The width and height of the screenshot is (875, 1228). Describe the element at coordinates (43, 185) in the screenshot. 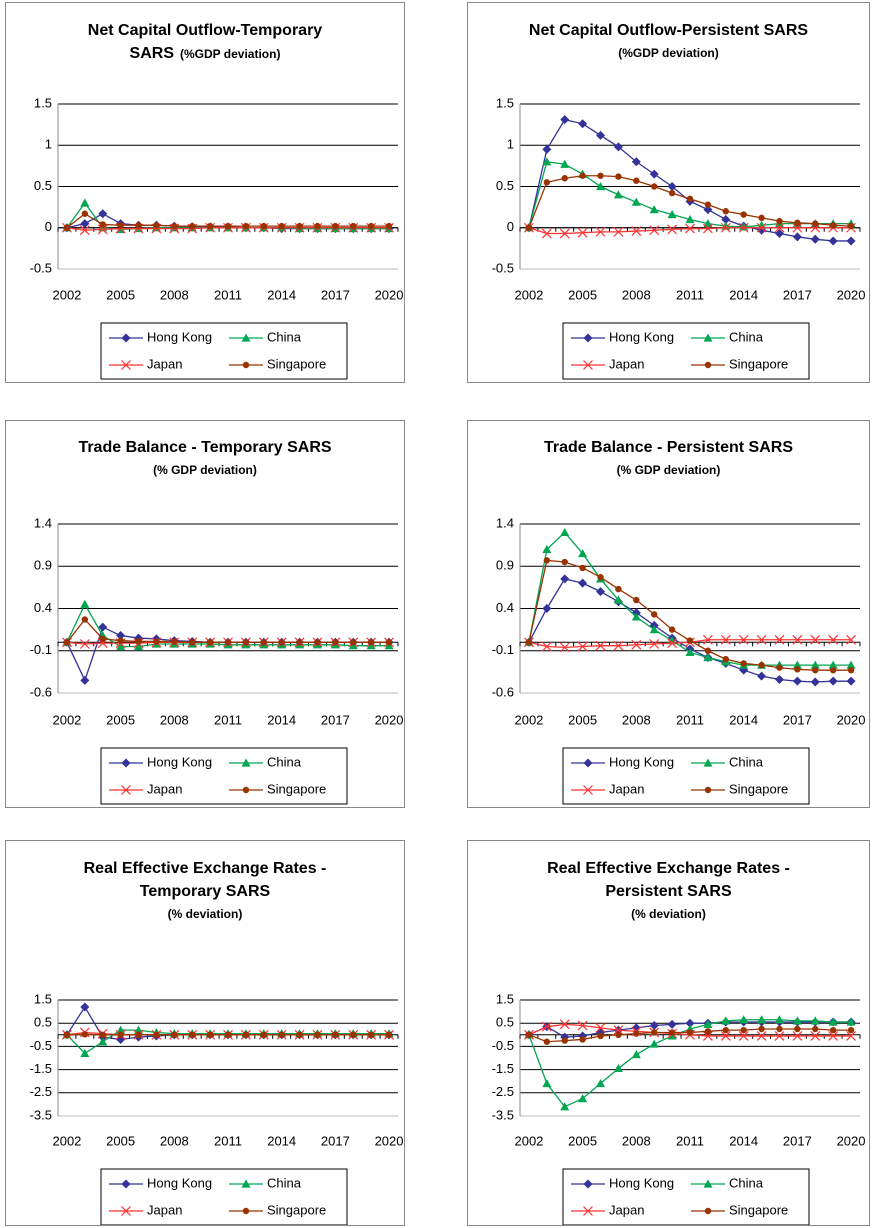

I see `y-tick-label: 0.5` at that location.